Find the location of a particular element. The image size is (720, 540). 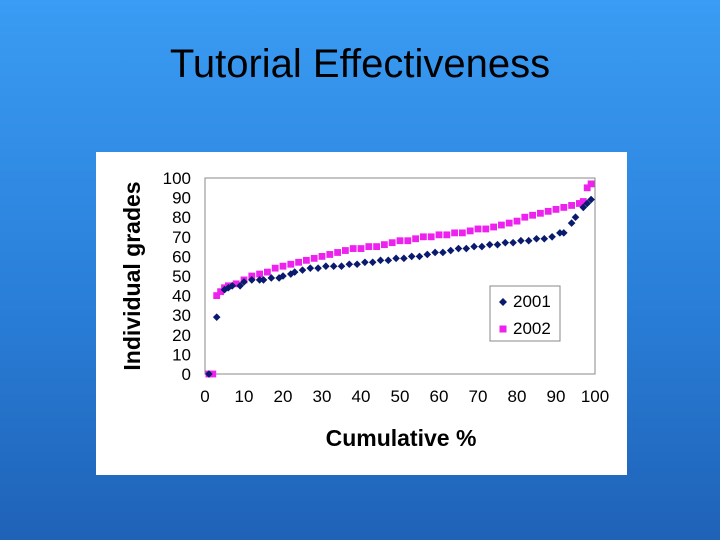

legend-item-2001: 2001 is located at coordinates (525, 301).